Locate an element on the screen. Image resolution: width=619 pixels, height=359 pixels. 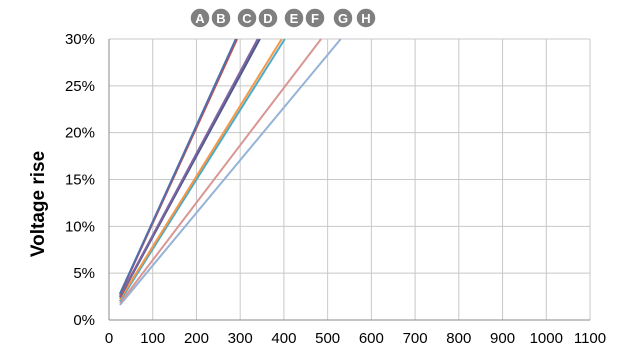
legend-item-g: G is located at coordinates (343, 18).